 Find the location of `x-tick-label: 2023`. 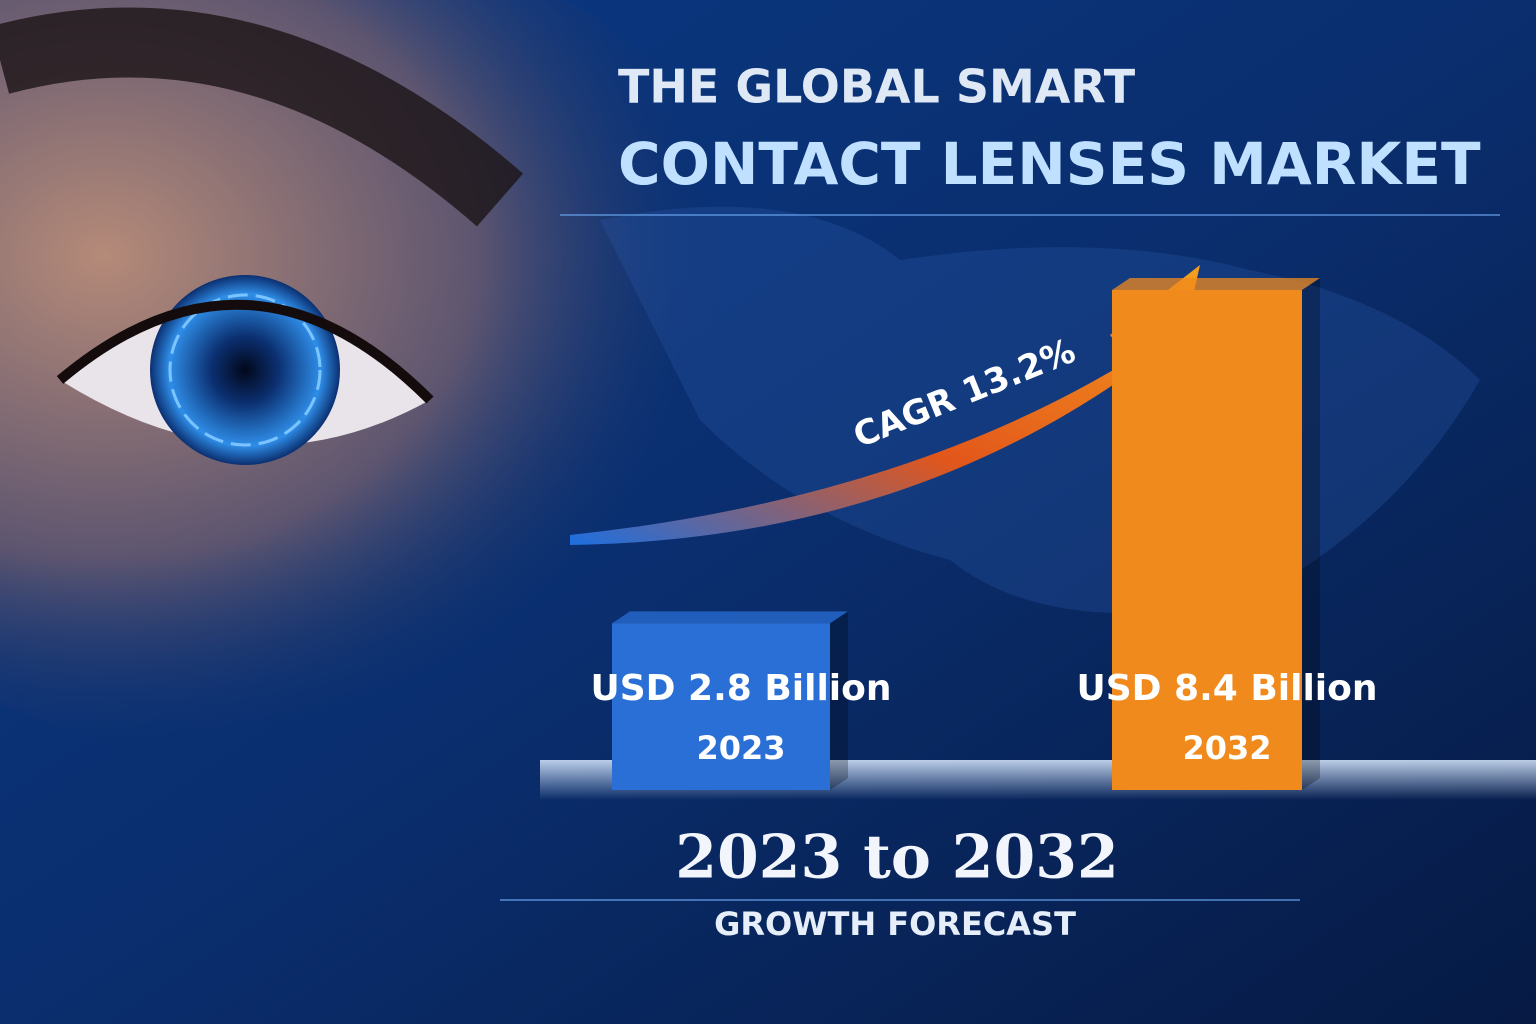

x-tick-label: 2023 is located at coordinates (740, 748).